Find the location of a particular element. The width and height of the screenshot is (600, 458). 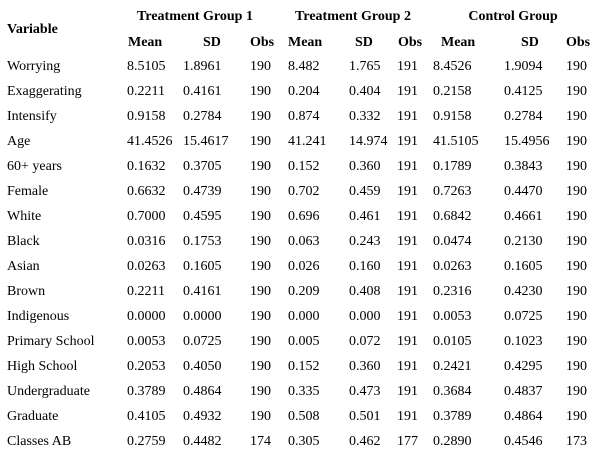

cell-value: 0.4661 is located at coordinates (523, 216).